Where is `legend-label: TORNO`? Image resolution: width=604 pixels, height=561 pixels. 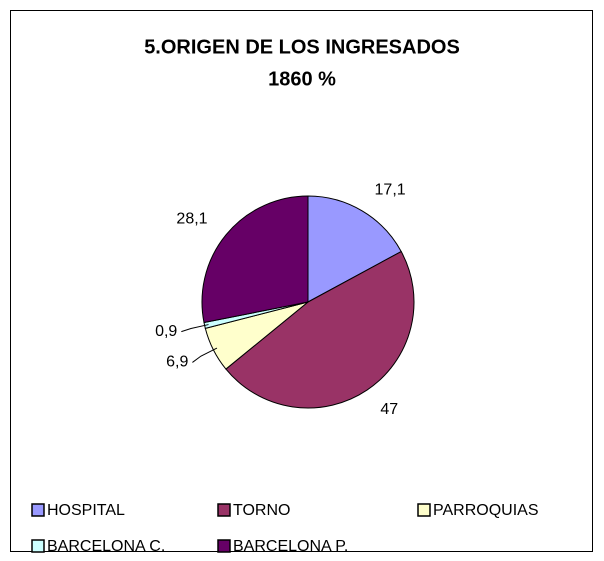 legend-label: TORNO is located at coordinates (261, 510).